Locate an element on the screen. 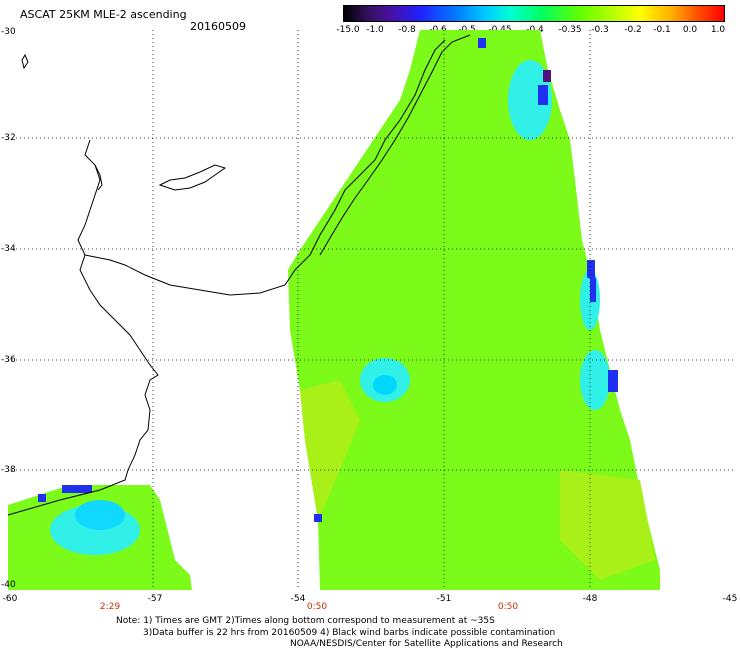 The width and height of the screenshot is (740, 650). swath-southwest is located at coordinates (100, 537).